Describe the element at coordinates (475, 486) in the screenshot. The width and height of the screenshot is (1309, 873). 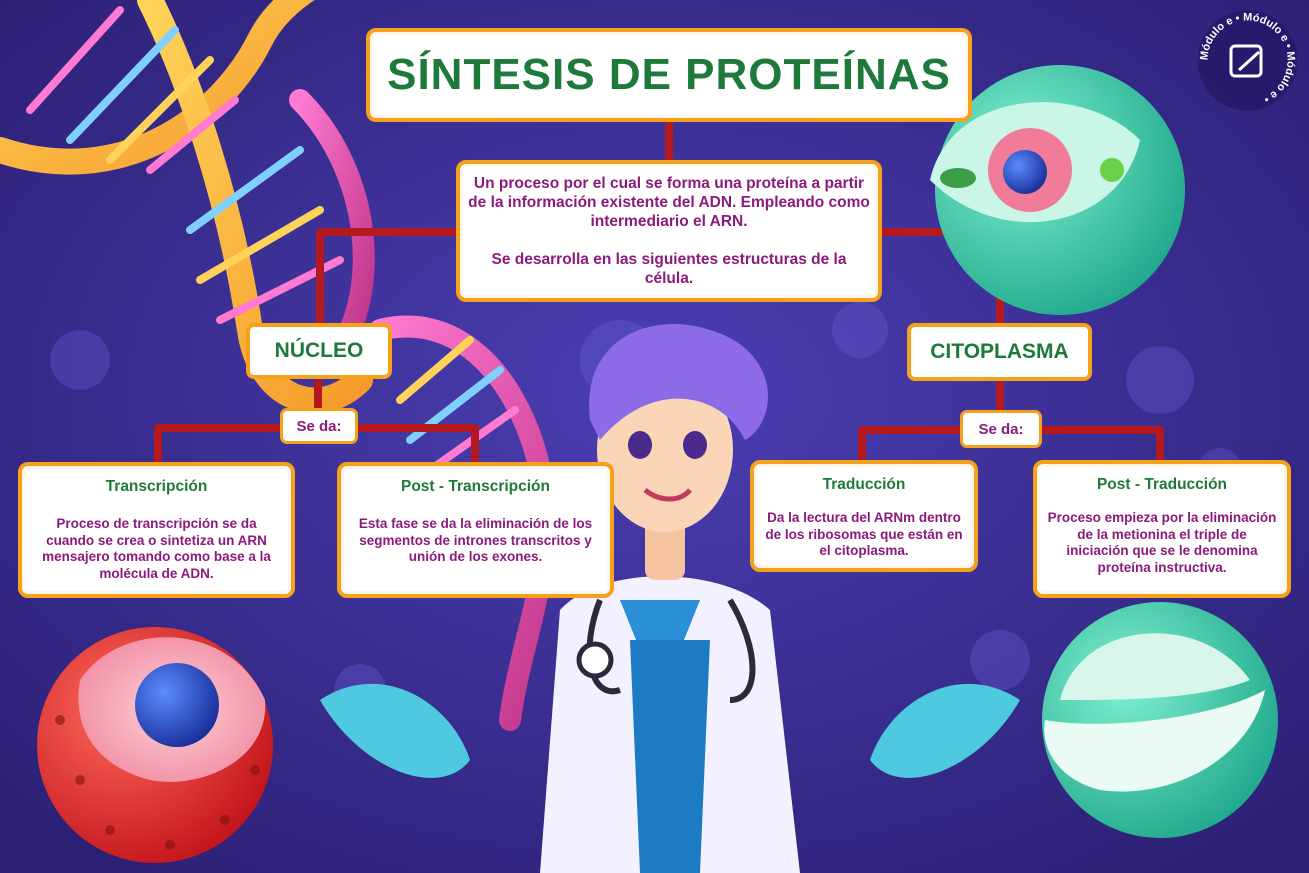
I see `card-title: Post - Transcripción` at that location.